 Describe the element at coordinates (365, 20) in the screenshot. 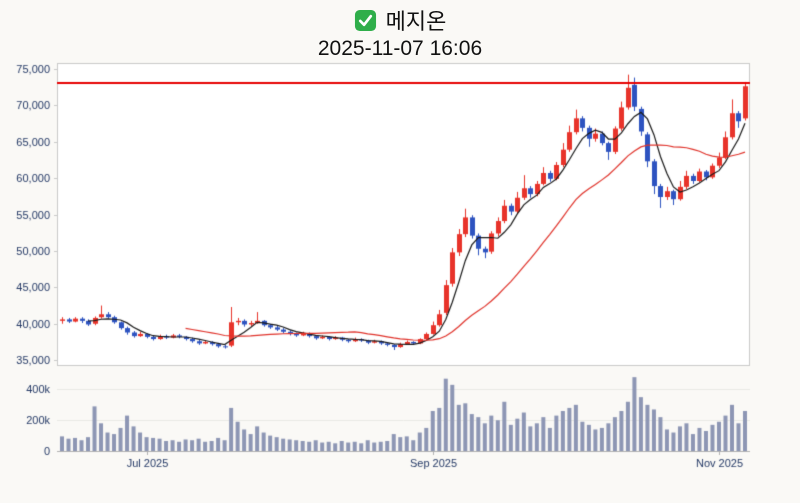

I see `green-checkbox-icon` at that location.